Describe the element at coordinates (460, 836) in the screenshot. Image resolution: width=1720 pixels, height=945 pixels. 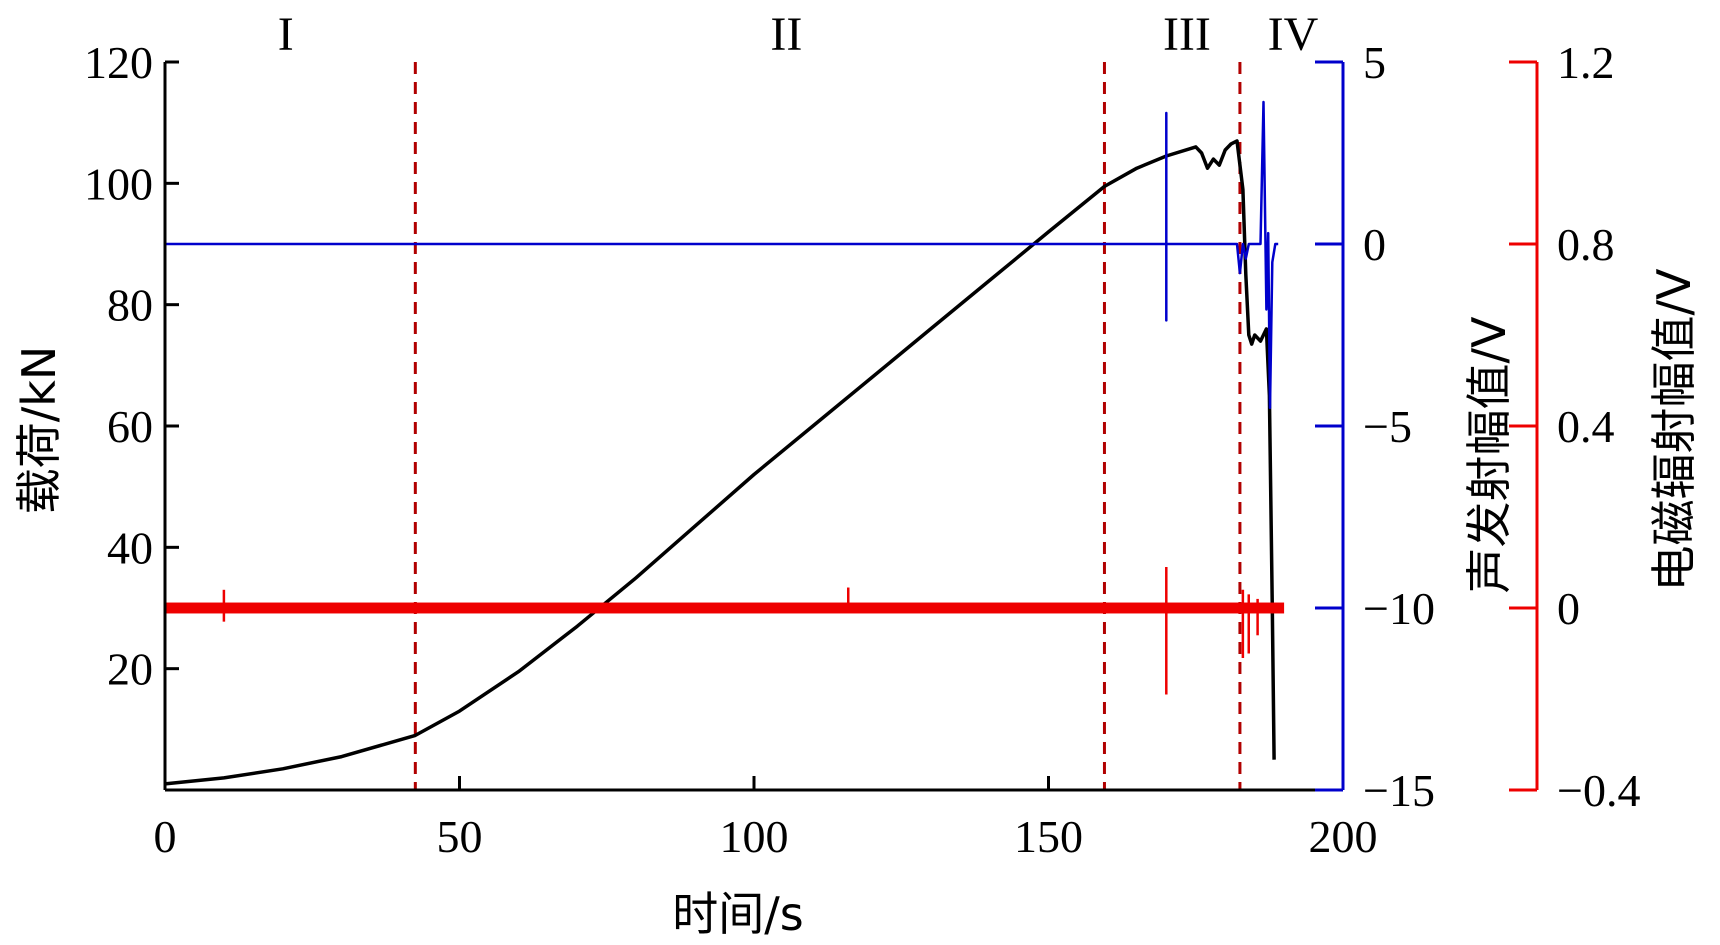
I see `x-tick-label: 50` at that location.